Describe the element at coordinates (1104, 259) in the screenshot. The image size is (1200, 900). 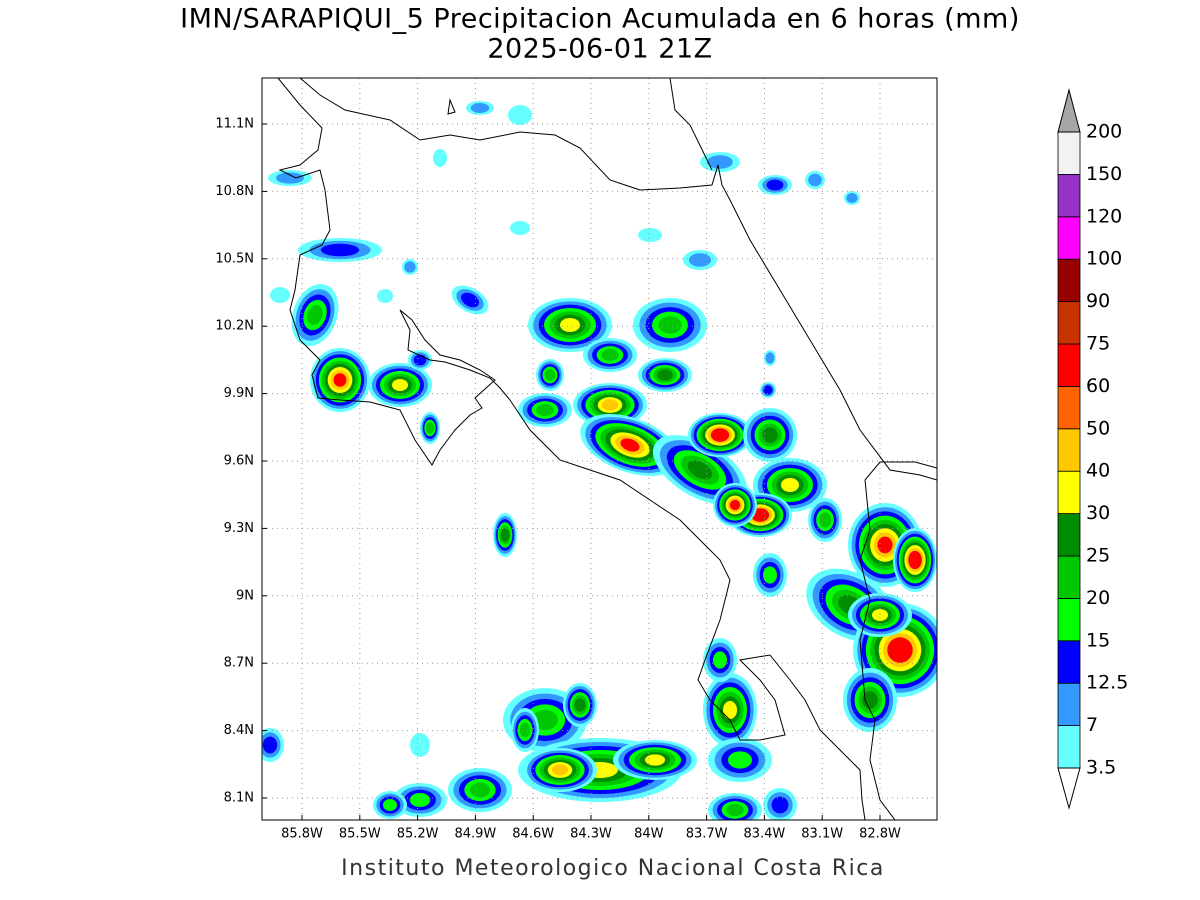
I see `colorbar-label: 100` at that location.